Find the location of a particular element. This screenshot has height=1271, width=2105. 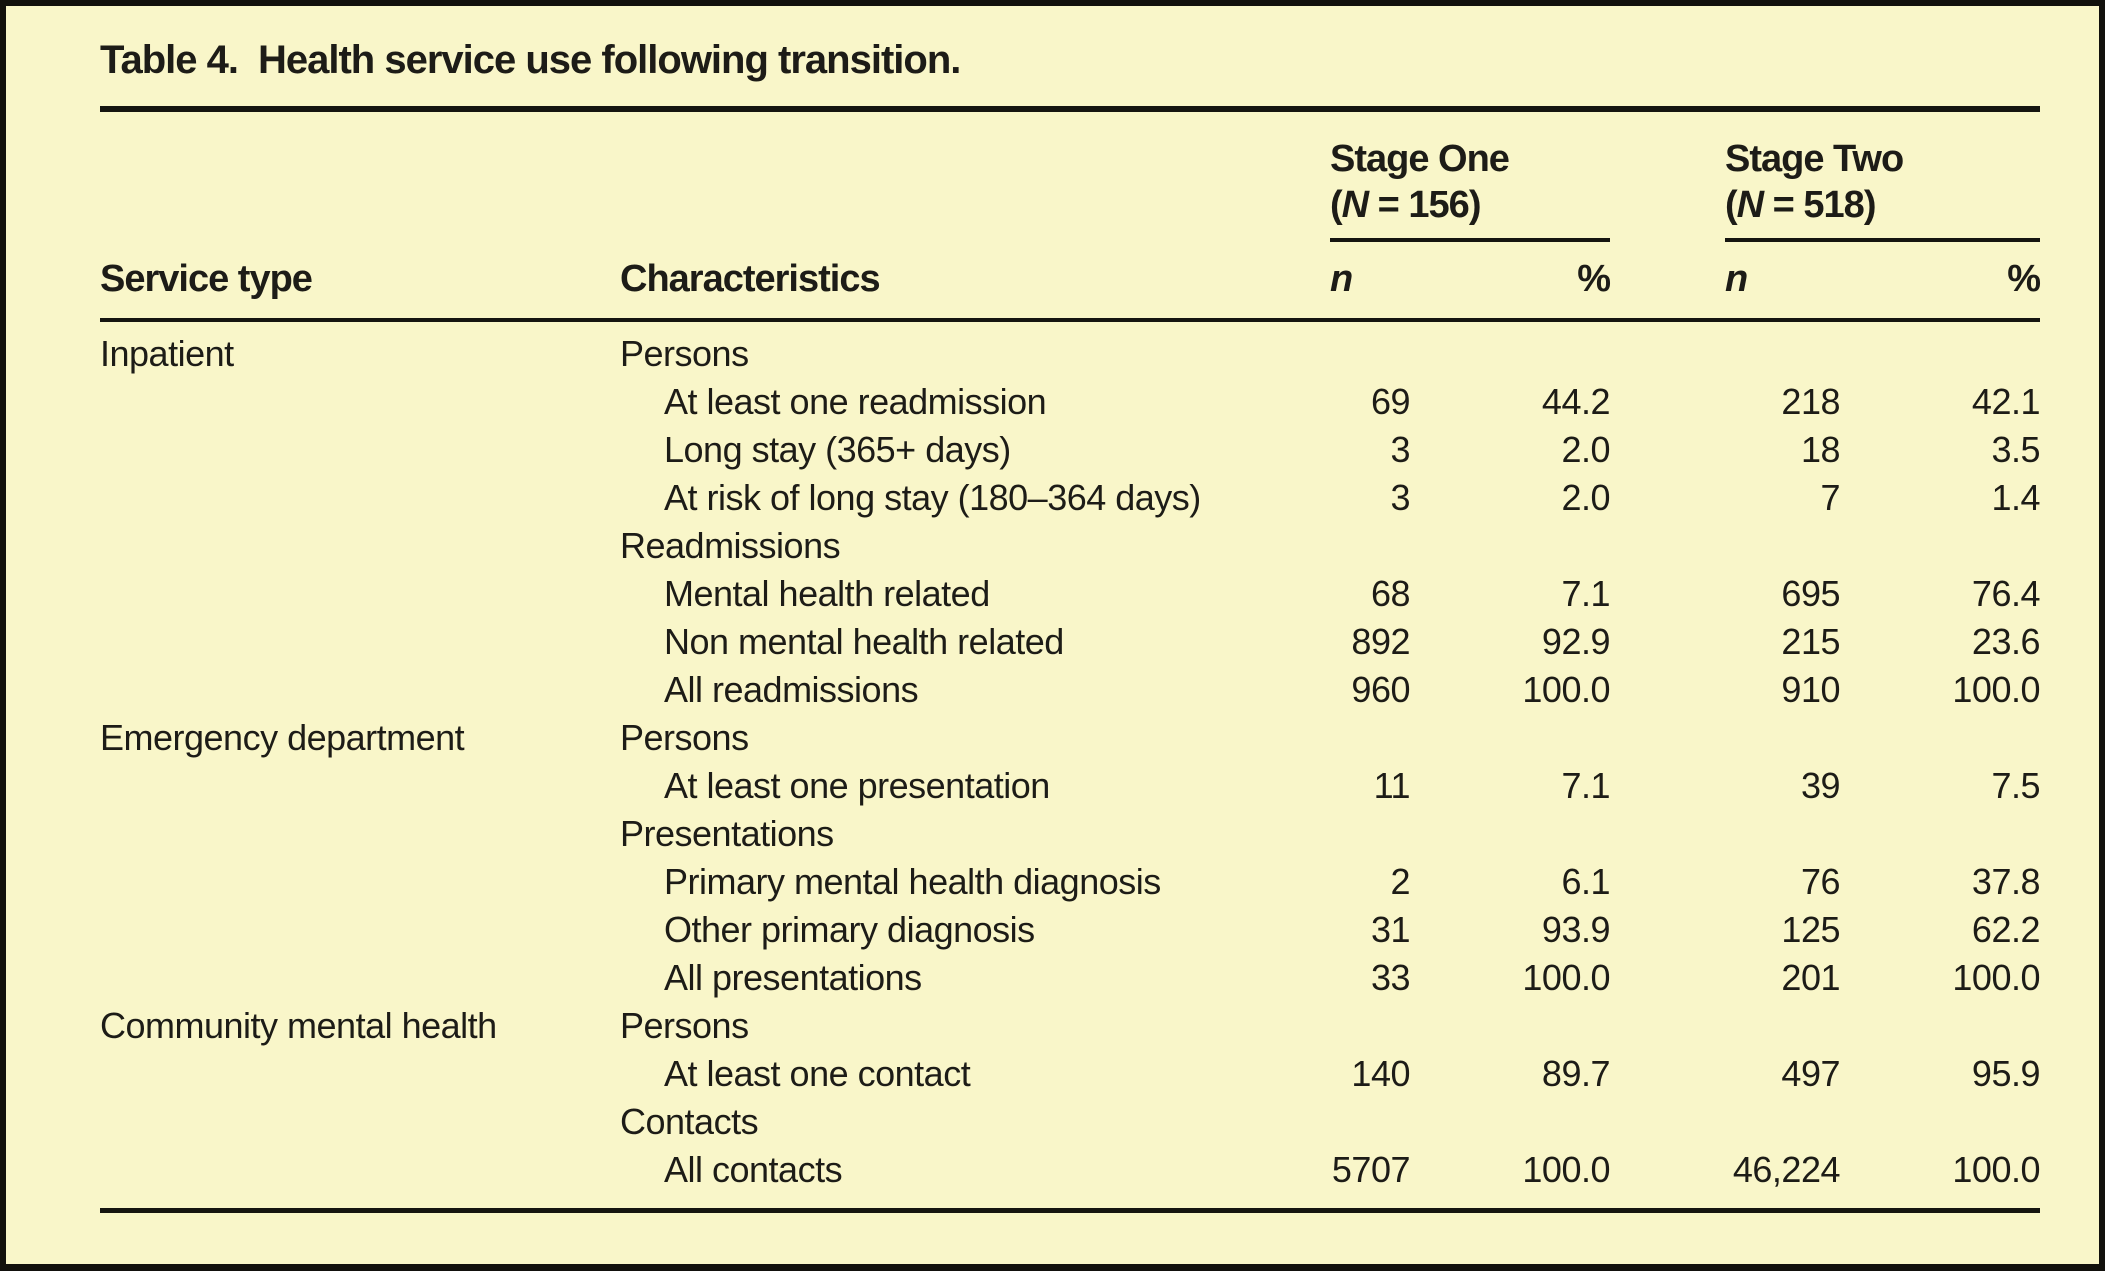

table-row: All readmissions 960 100.0 910 100.0 is located at coordinates (1070, 690).